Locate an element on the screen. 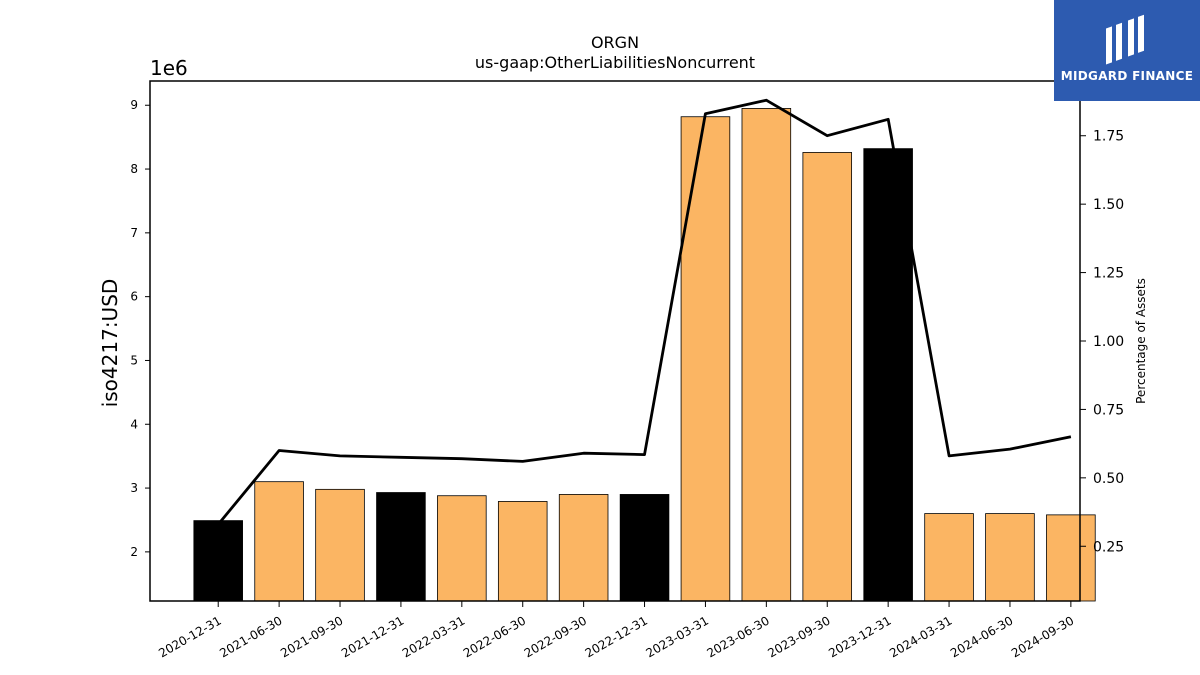 The height and width of the screenshot is (675, 1200). y-tick-label: 7 is located at coordinates (134, 233).